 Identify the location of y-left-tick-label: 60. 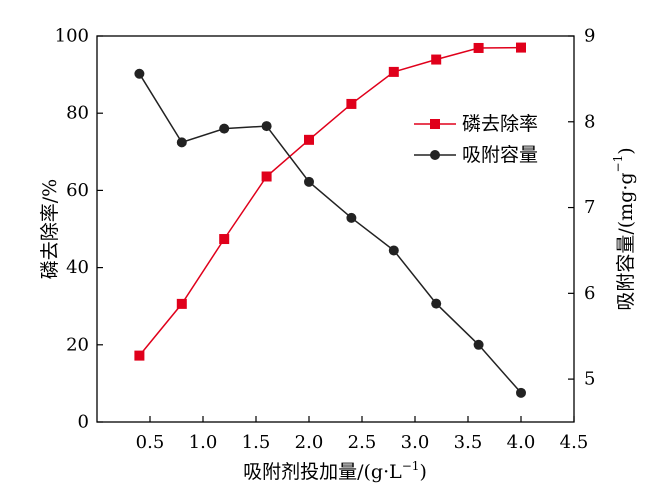
(77, 190).